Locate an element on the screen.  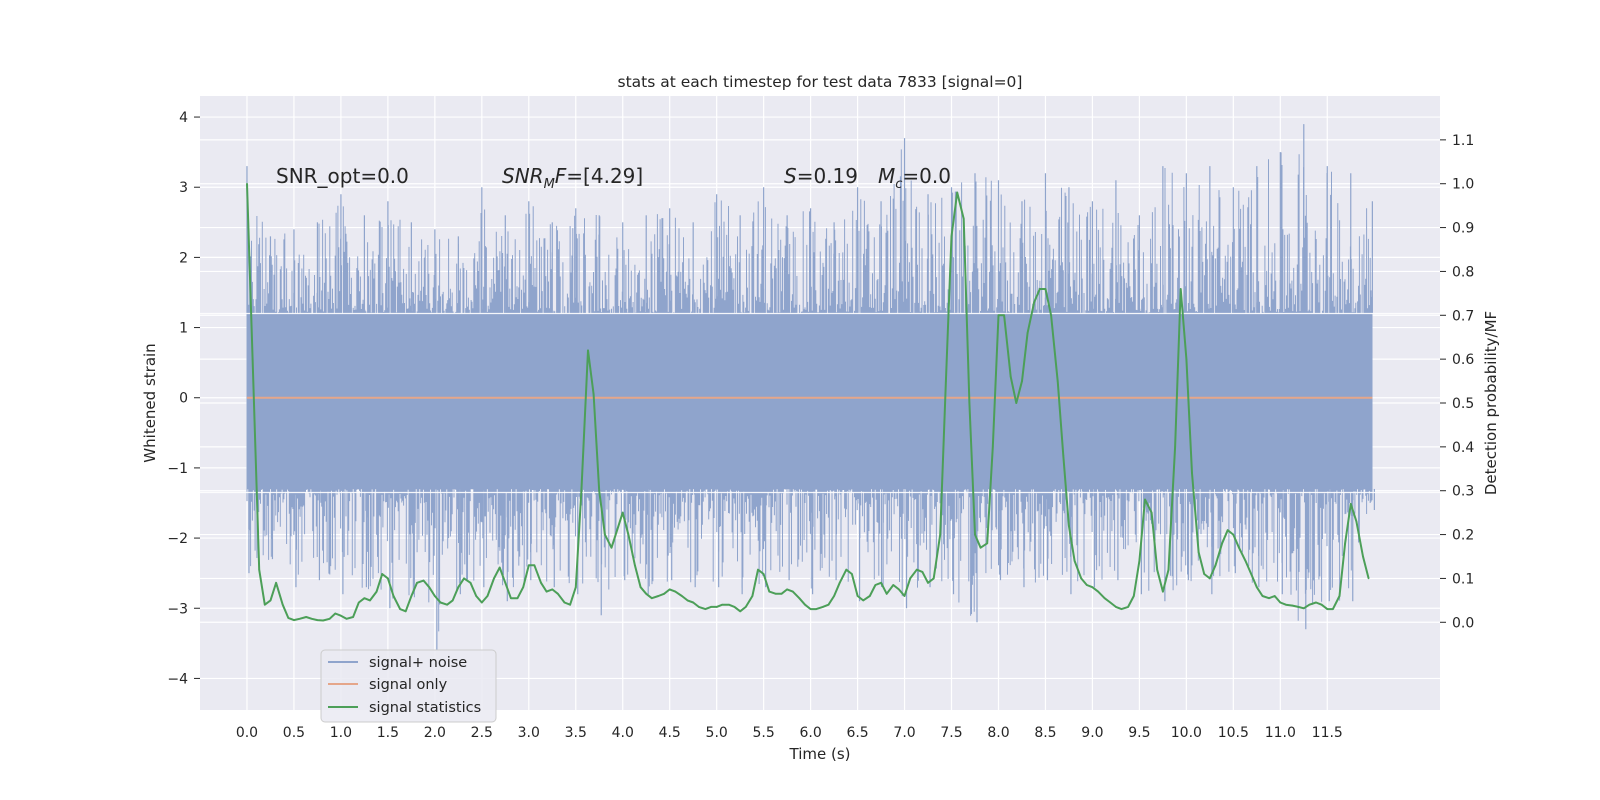
snr-mf-main: SNR is located at coordinates (523, 176).